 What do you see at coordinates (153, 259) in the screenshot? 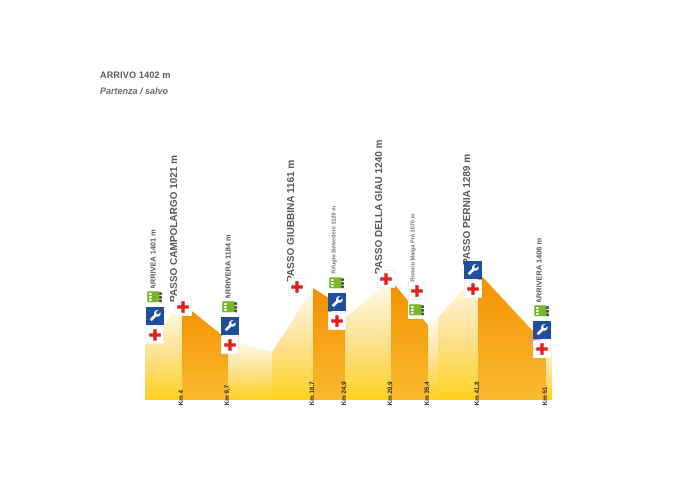
I see `peak-label-1: ARRIVEA 1401 m` at bounding box center [153, 259].